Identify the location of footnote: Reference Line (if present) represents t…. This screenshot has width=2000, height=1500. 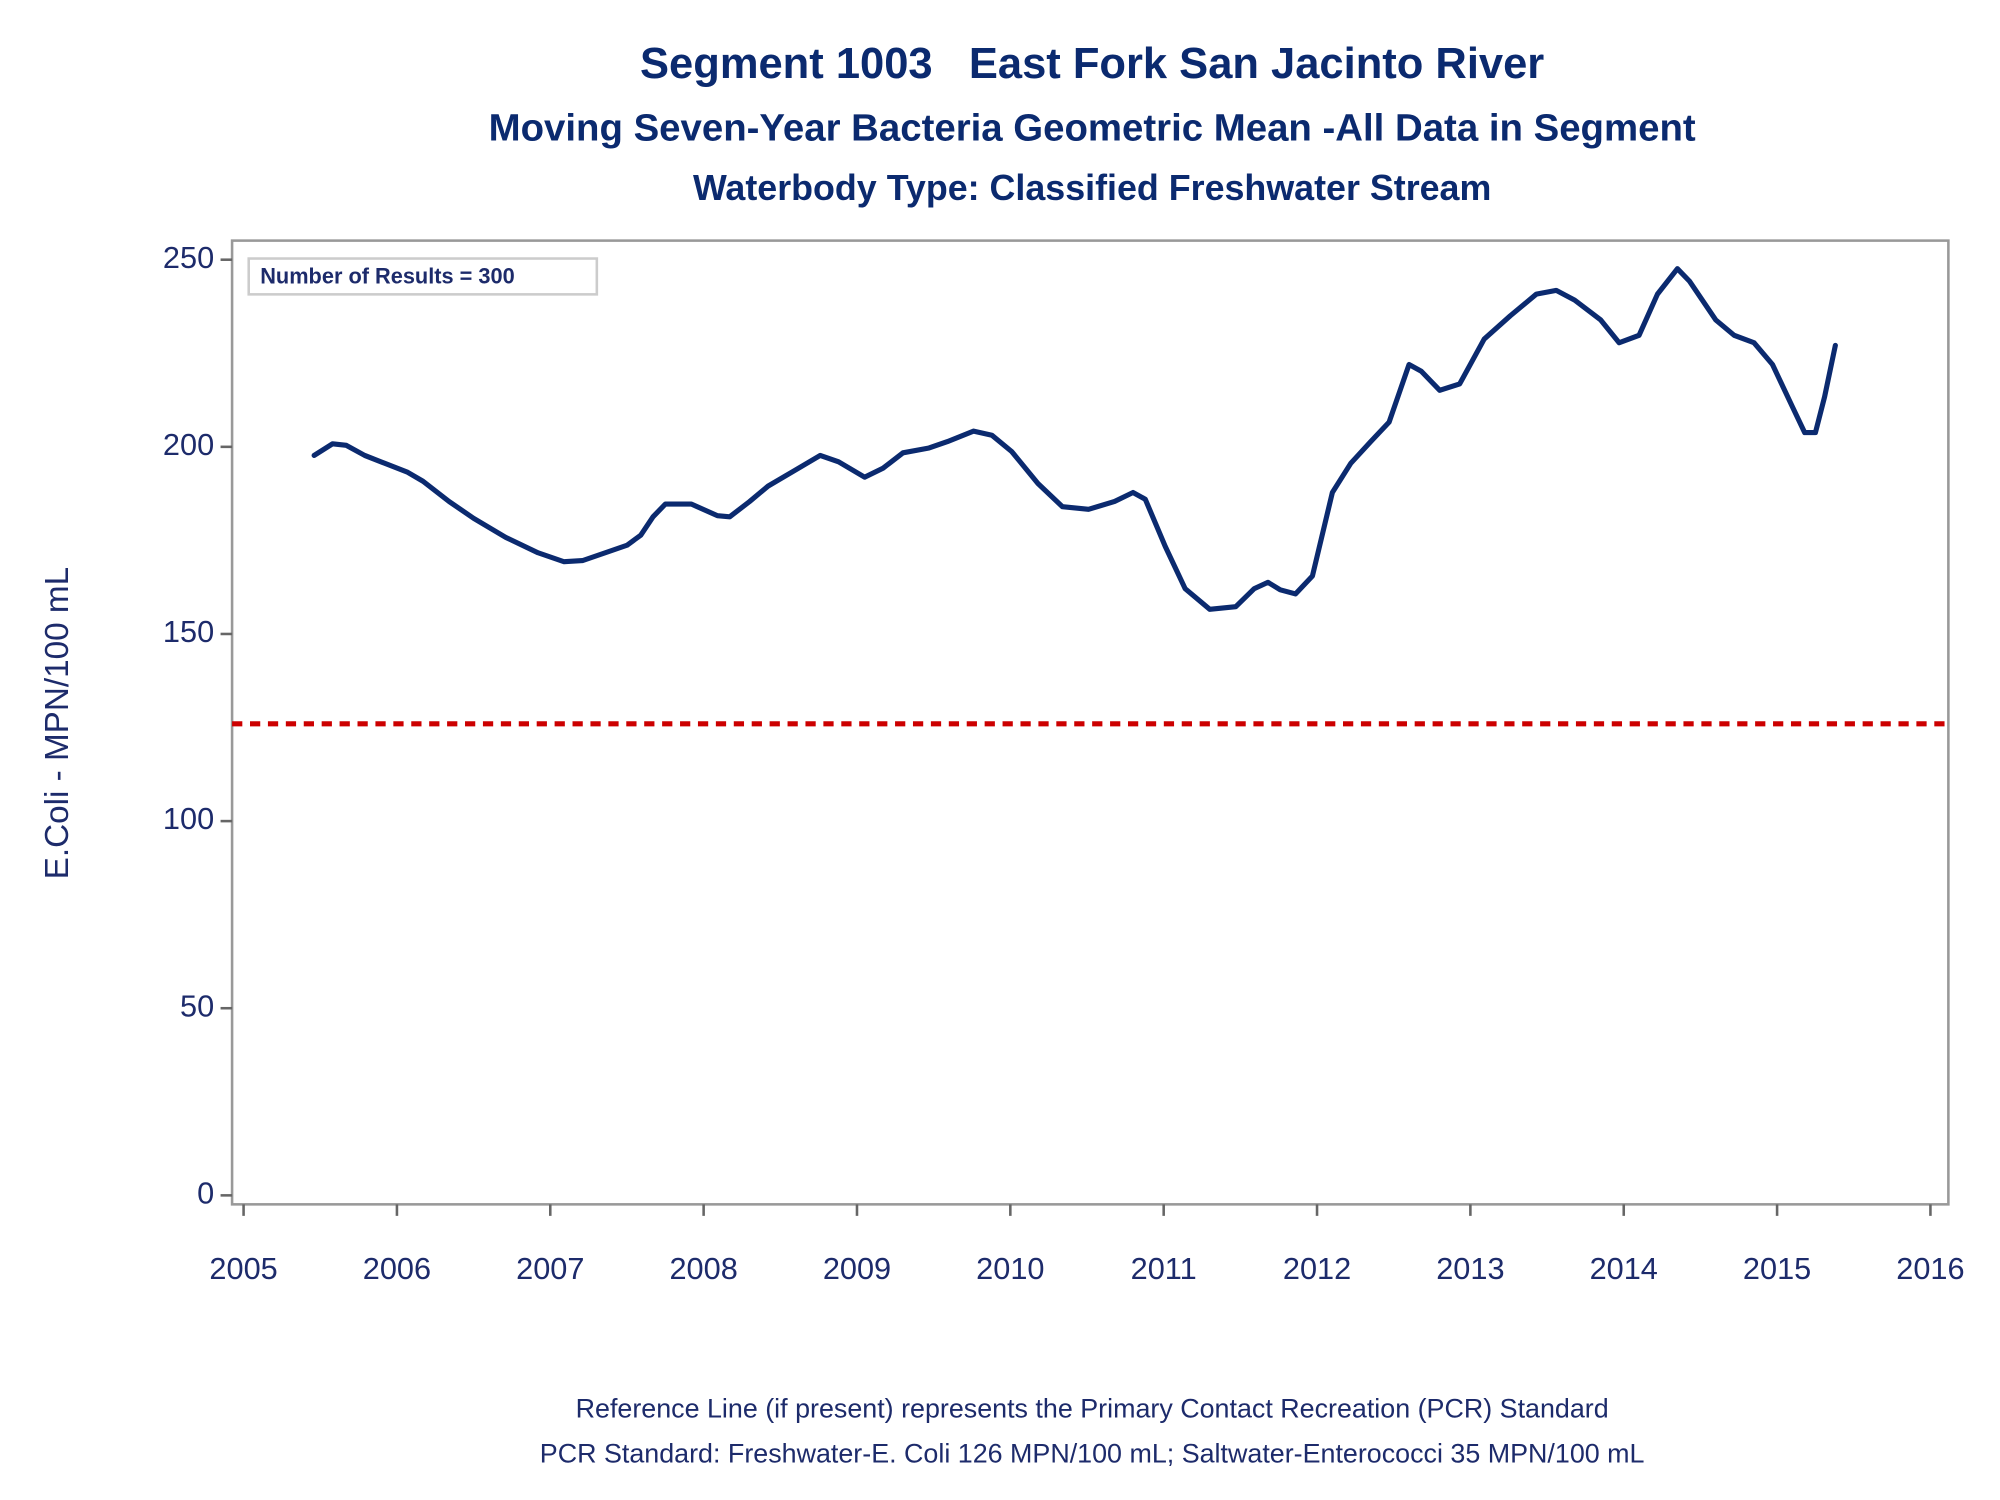
(1092, 1409).